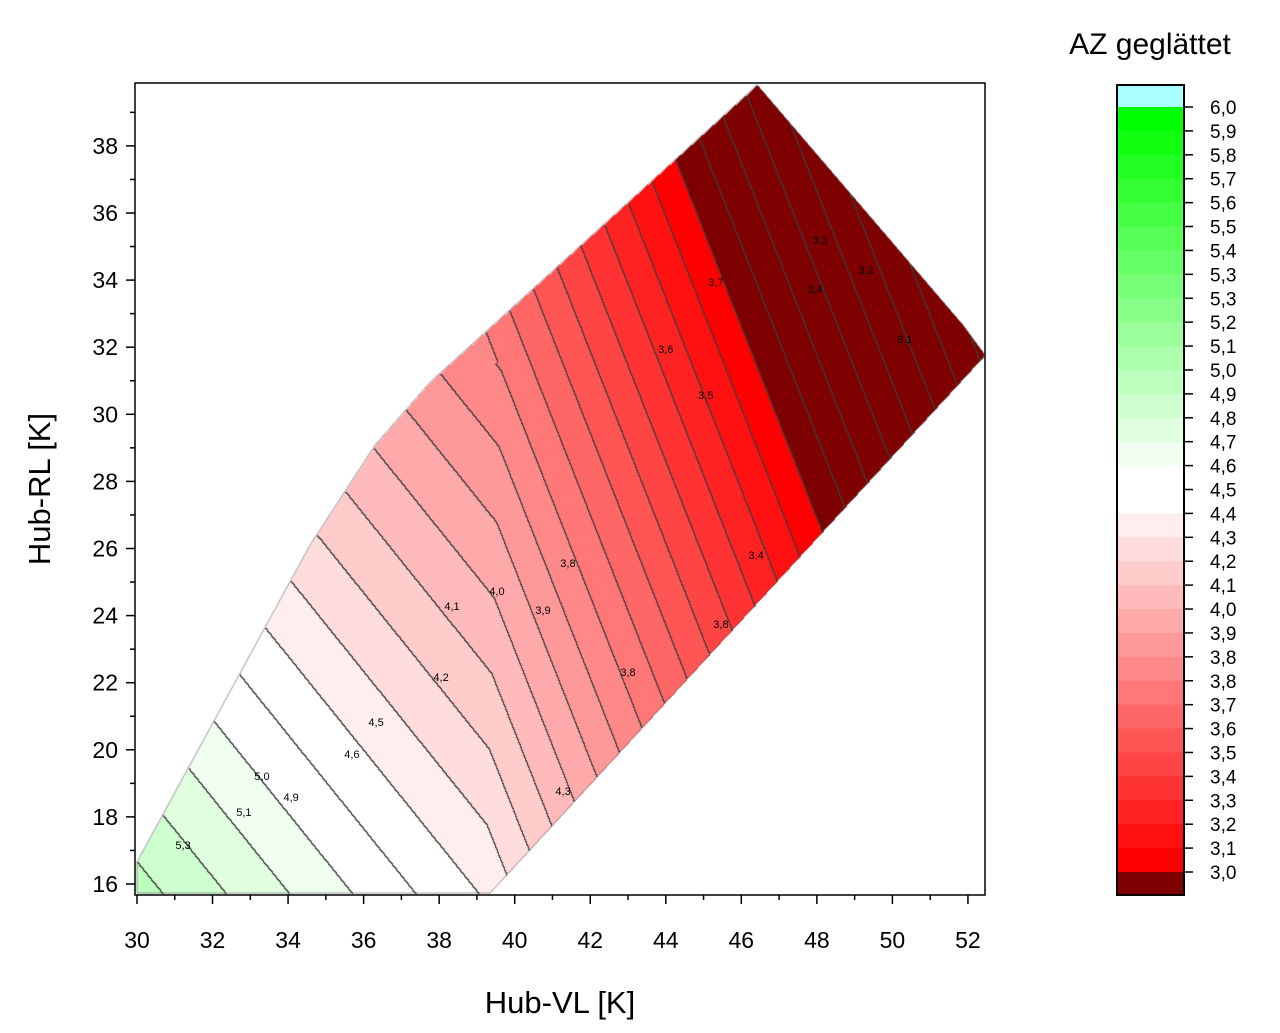 Image resolution: width=1280 pixels, height=1033 pixels. What do you see at coordinates (1223, 228) in the screenshot?
I see `colorbar-label: 5,5` at bounding box center [1223, 228].